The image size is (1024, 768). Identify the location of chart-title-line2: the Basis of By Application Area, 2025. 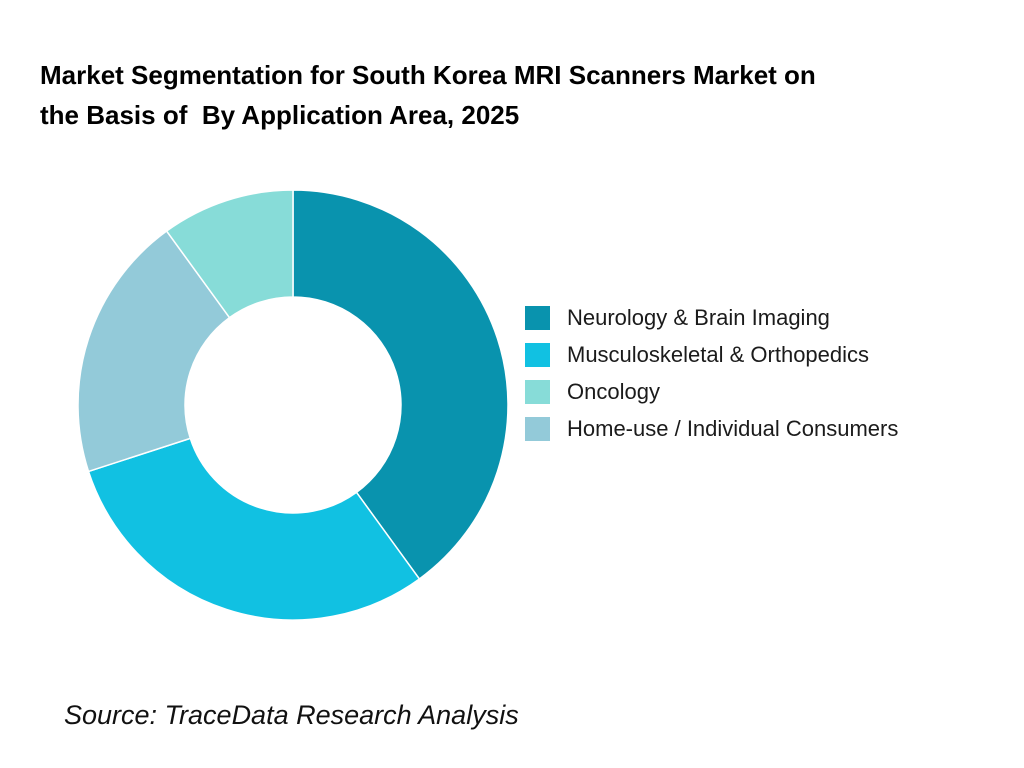
(280, 115).